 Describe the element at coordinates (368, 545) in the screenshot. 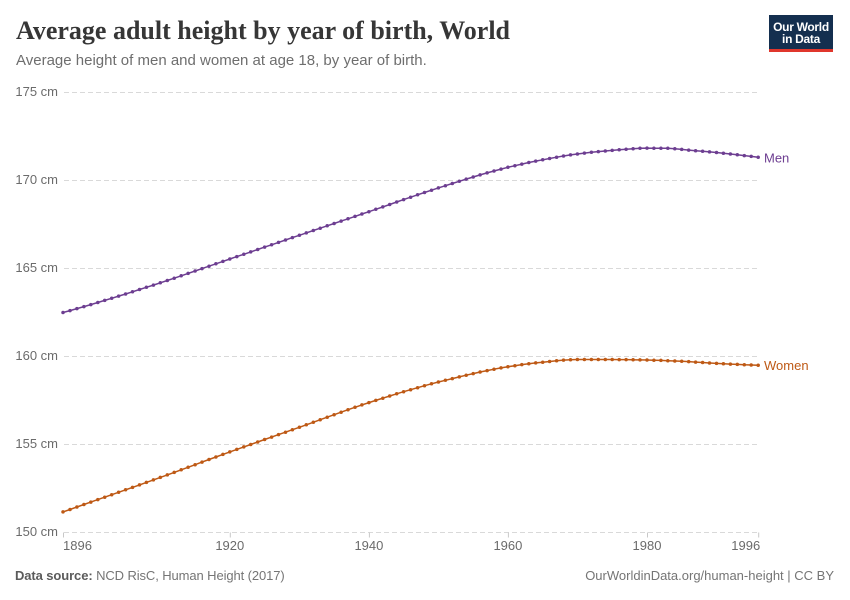

I see `svg-text: 1940` at that location.